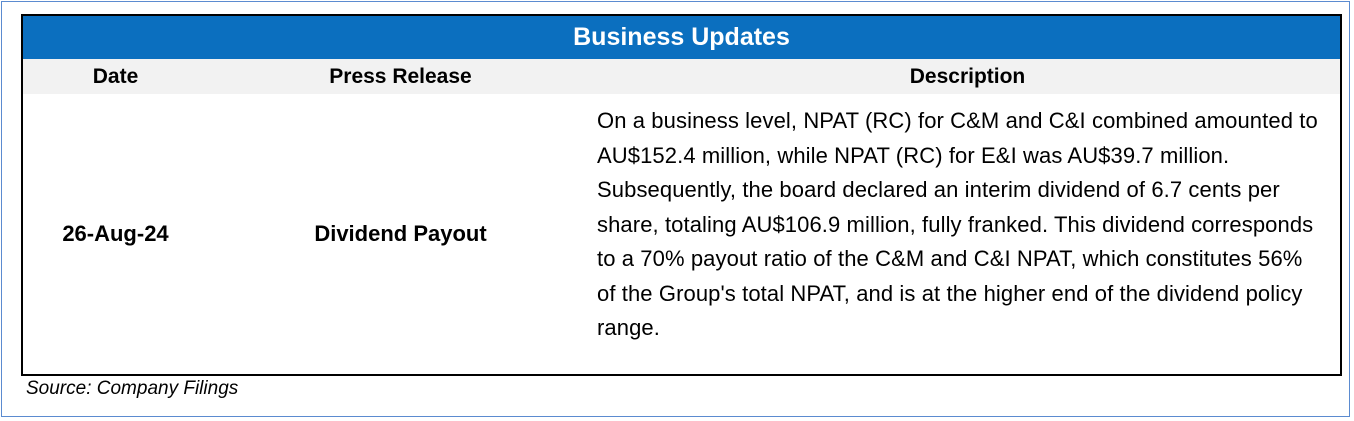 The width and height of the screenshot is (1354, 421). What do you see at coordinates (132, 388) in the screenshot?
I see `source-note: Source: Company Filings` at bounding box center [132, 388].